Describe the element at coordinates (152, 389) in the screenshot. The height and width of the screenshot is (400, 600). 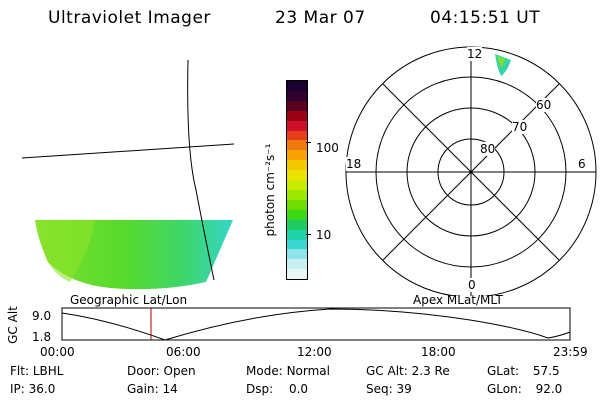
I see `status-gain: Gain: 14` at that location.